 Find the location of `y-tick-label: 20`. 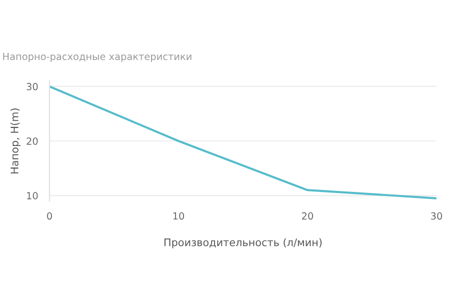

y-tick-label: 20 is located at coordinates (32, 141).